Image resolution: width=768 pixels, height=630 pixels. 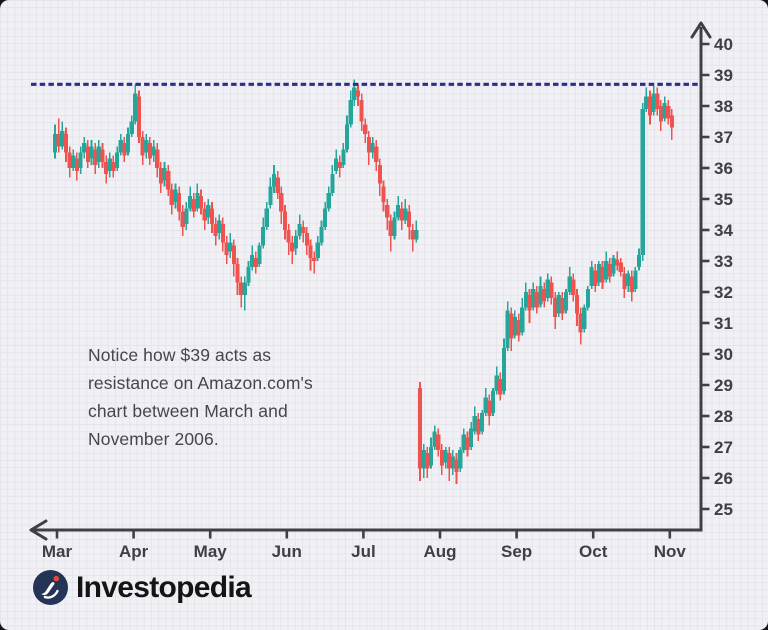 What do you see at coordinates (287, 551) in the screenshot?
I see `x-tick-label: Jun` at bounding box center [287, 551].